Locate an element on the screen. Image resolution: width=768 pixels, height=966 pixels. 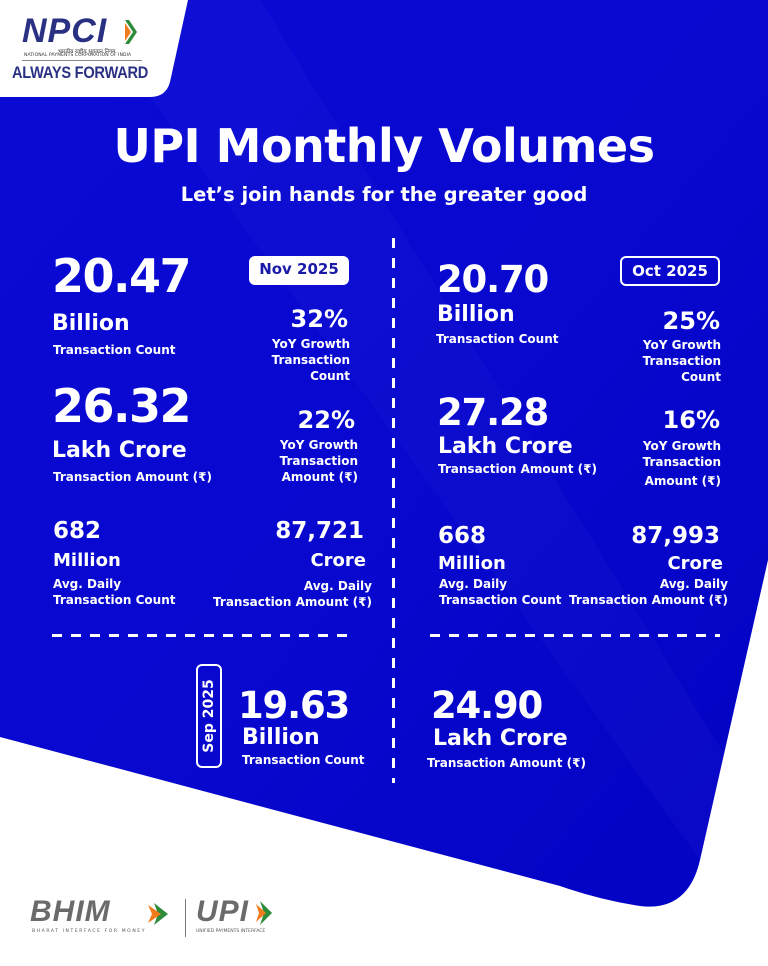
oct-amount-yoy: 16% is located at coordinates (691, 420).